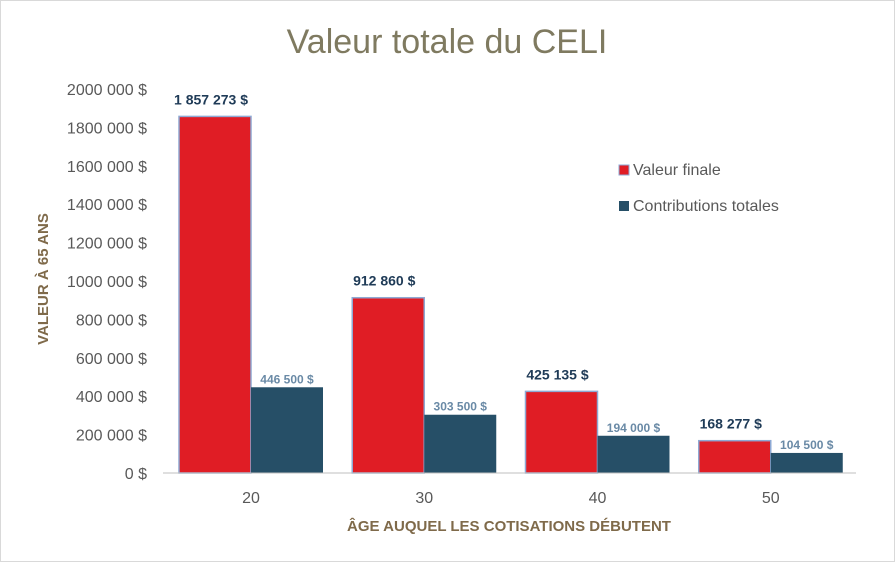 Image resolution: width=895 pixels, height=562 pixels. I want to click on x-axis-title: ÂGE AUQUEL LES COTISATIONS DÉBUTENT, so click(509, 526).